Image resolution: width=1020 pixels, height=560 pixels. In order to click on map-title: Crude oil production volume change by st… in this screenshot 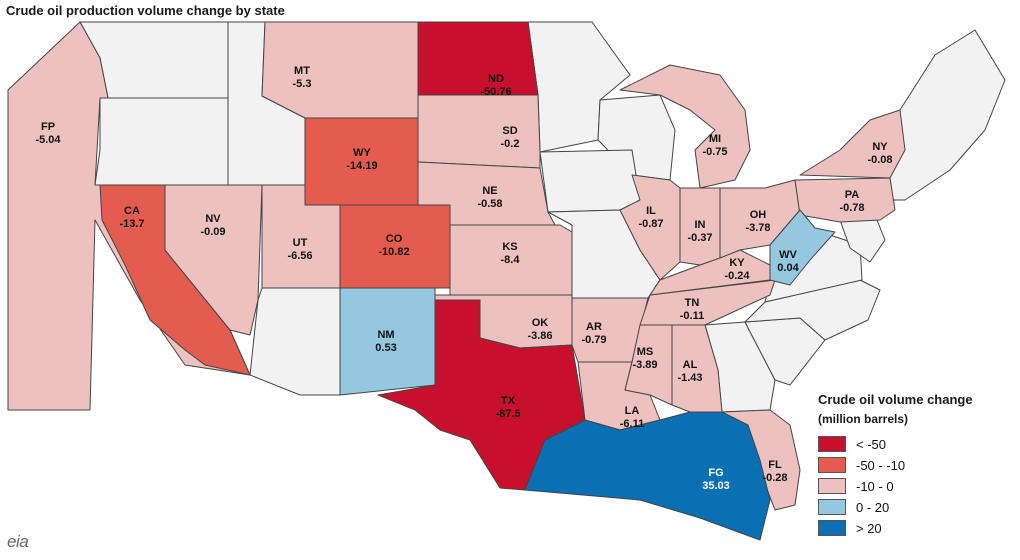, I will do `click(145, 10)`.